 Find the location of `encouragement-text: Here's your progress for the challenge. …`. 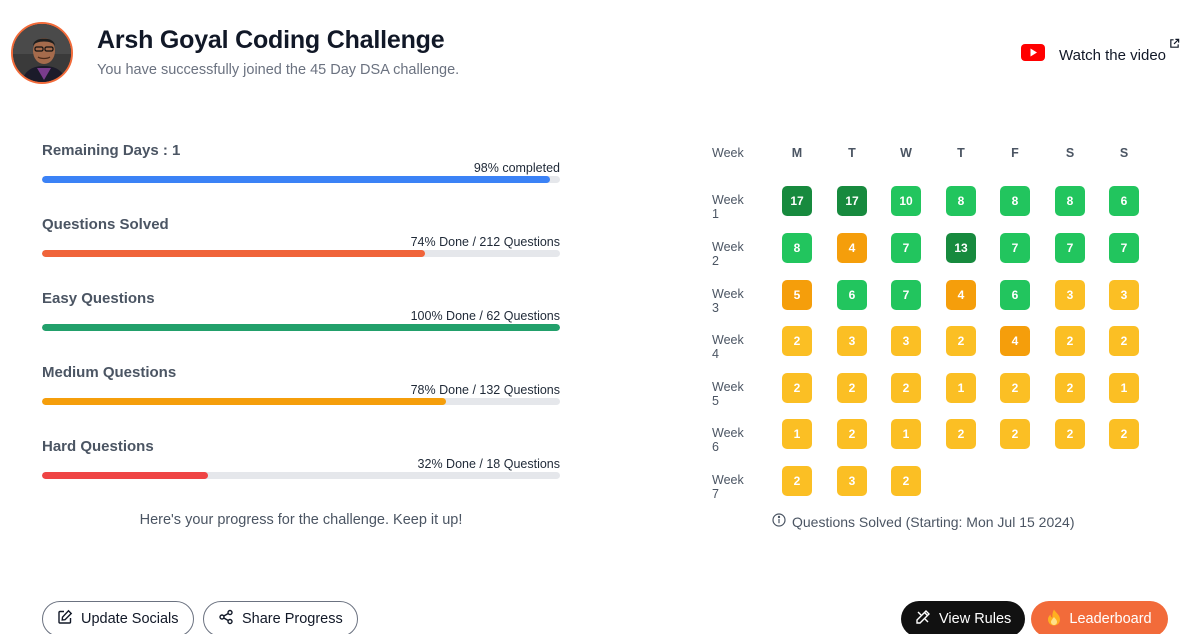

encouragement-text: Here's your progress for the challenge. … is located at coordinates (301, 520).